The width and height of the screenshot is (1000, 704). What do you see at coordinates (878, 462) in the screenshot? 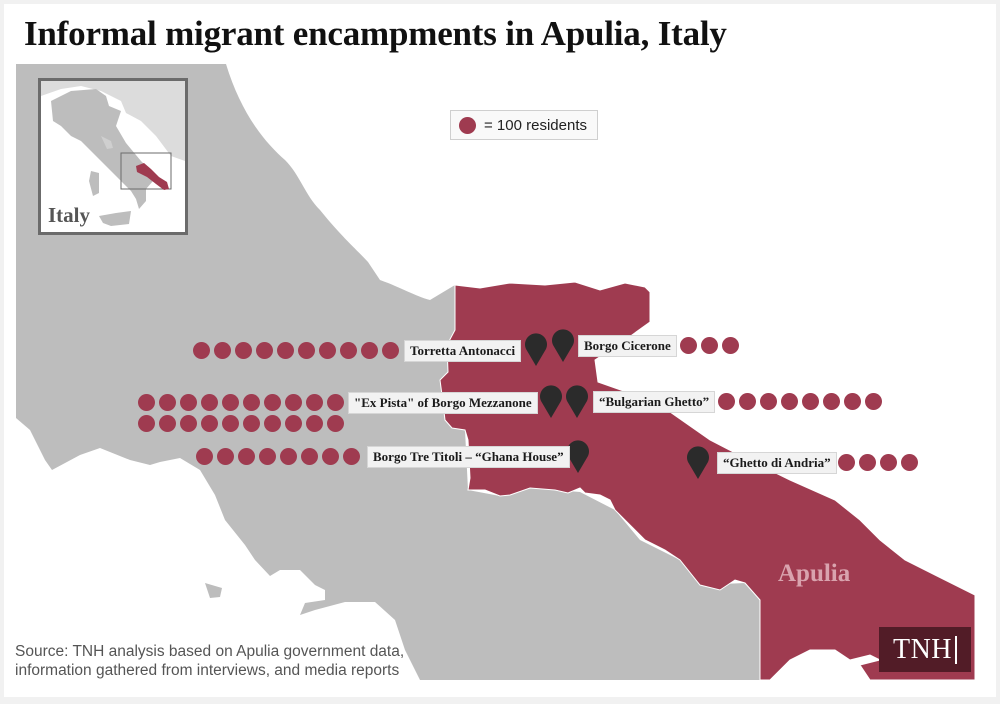
I see `dots-ghetto-di-andria` at bounding box center [878, 462].